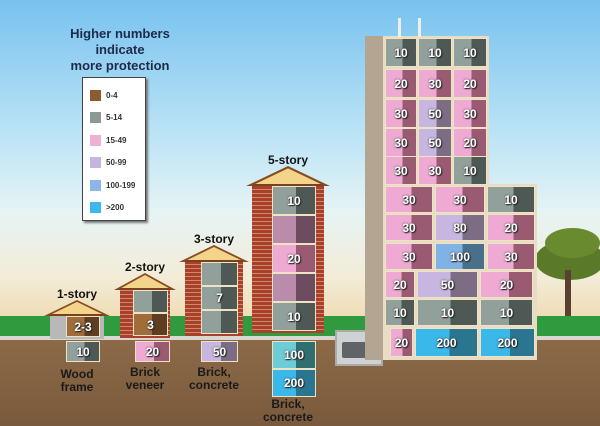 Image resolution: width=600 pixels, height=426 pixels. Describe the element at coordinates (572, 243) in the screenshot. I see `tree-canopy` at that location.